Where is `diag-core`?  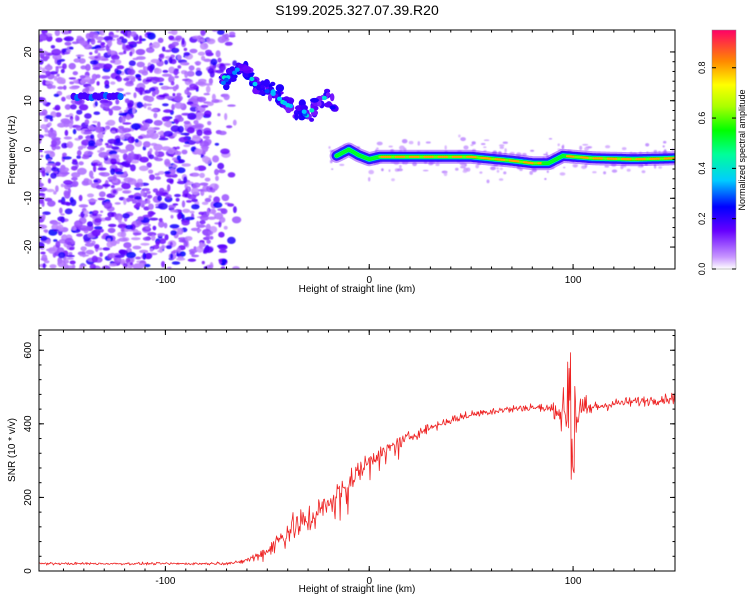
diag-core is located at coordinates (252, 79).